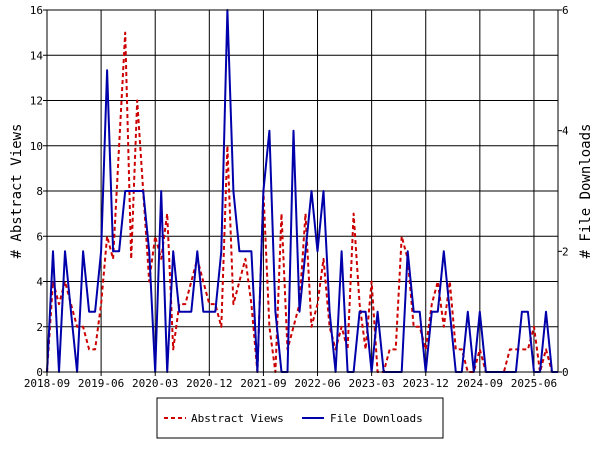  I want to click on x-tick-label: 2018-09, so click(47, 383).